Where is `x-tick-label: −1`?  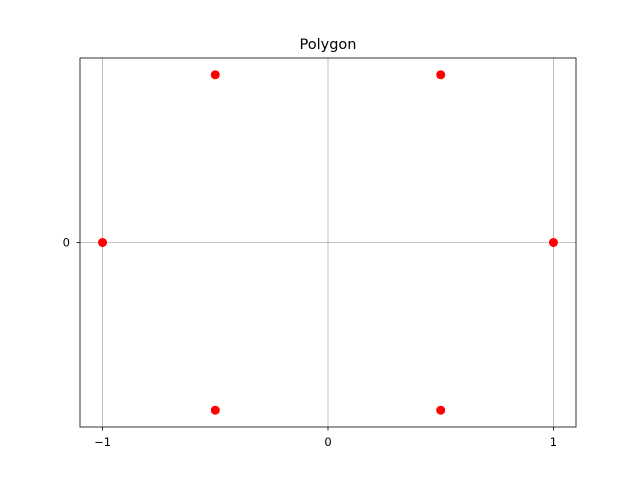
x-tick-label: −1 is located at coordinates (102, 442).